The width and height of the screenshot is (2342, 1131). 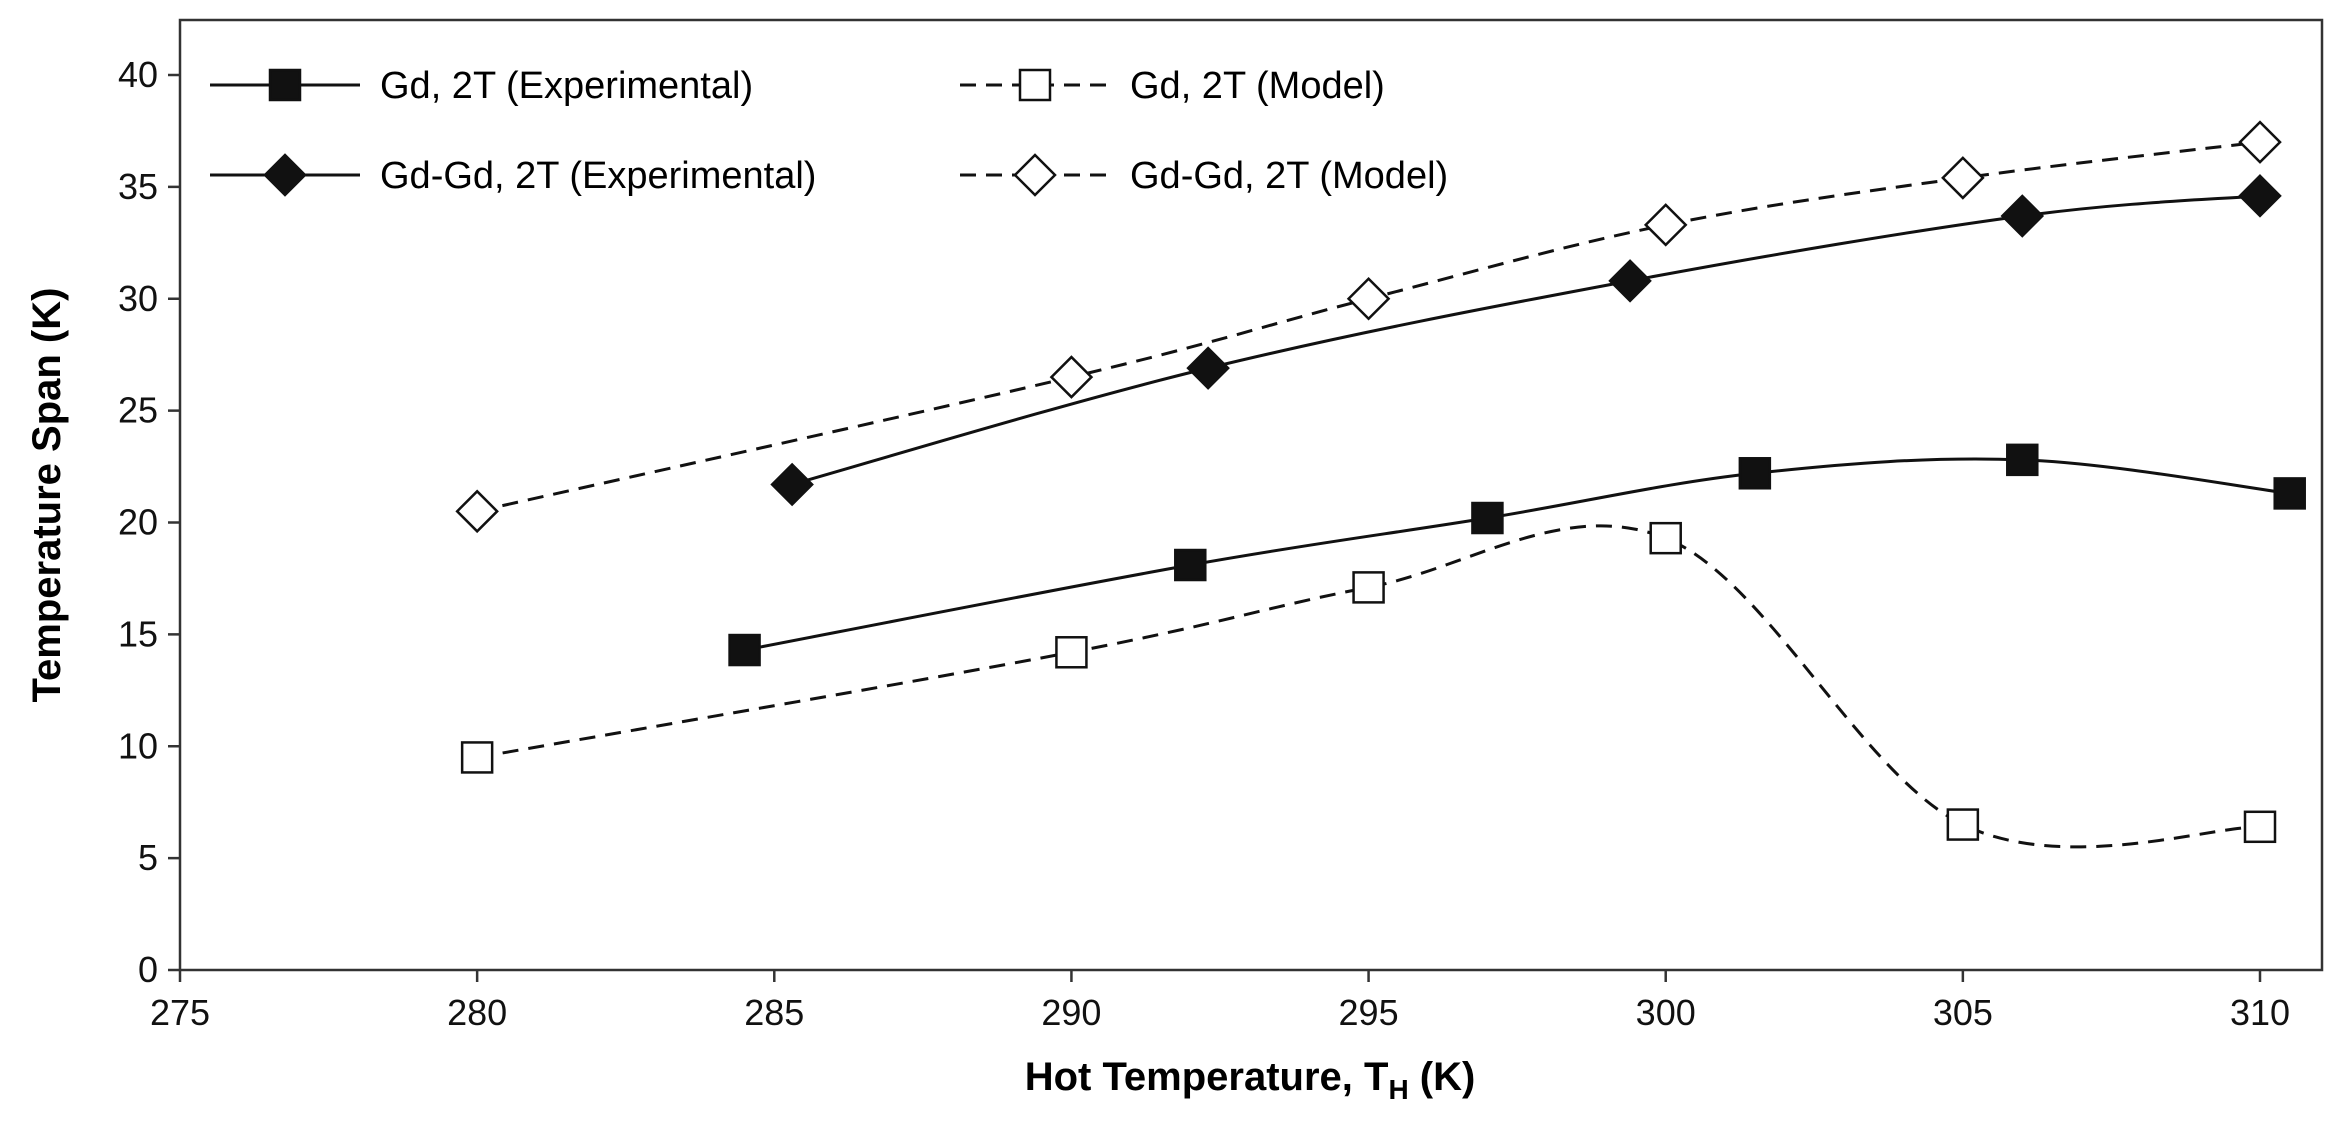 What do you see at coordinates (1071, 1012) in the screenshot?
I see `x-tick-label: 290` at bounding box center [1071, 1012].